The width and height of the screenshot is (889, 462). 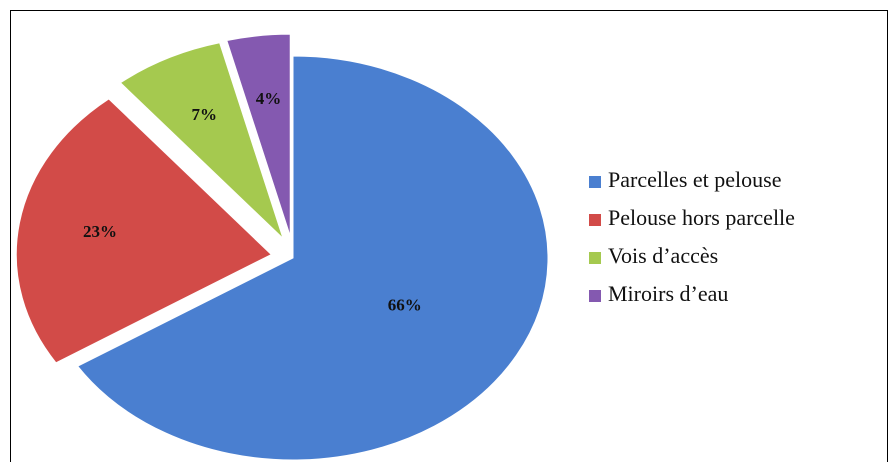 What do you see at coordinates (663, 255) in the screenshot?
I see `legend-label: Vois d’accès` at bounding box center [663, 255].